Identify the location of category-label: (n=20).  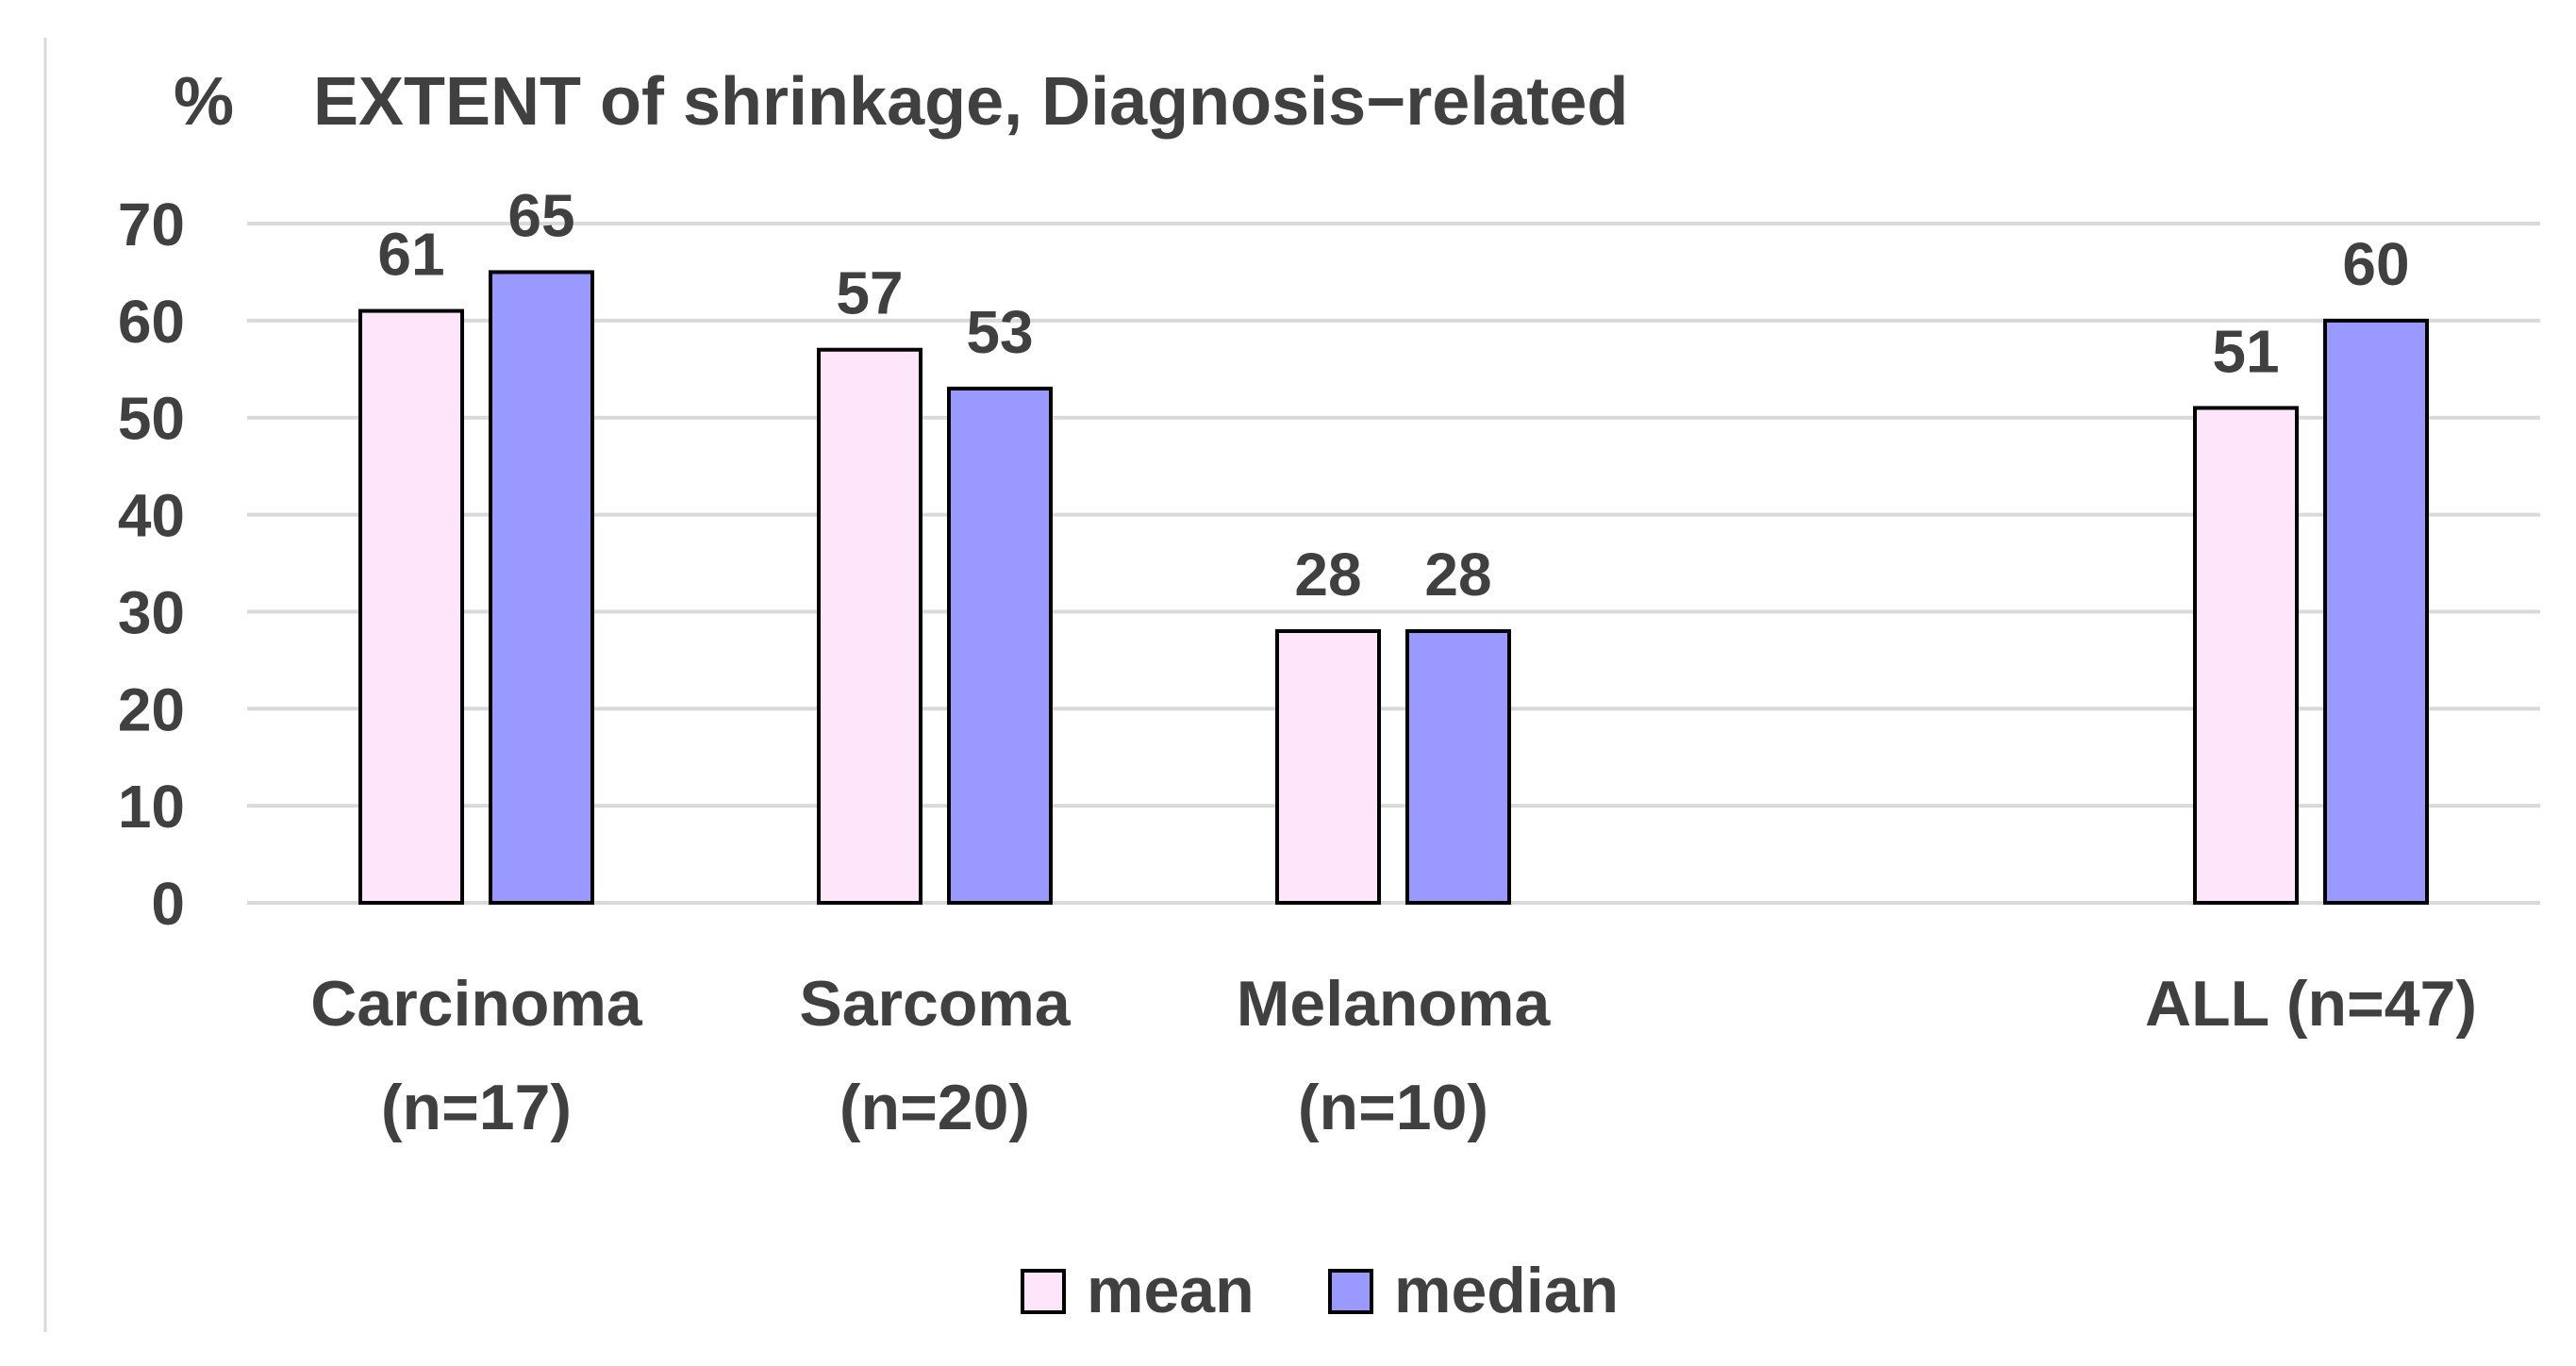
(934, 1107).